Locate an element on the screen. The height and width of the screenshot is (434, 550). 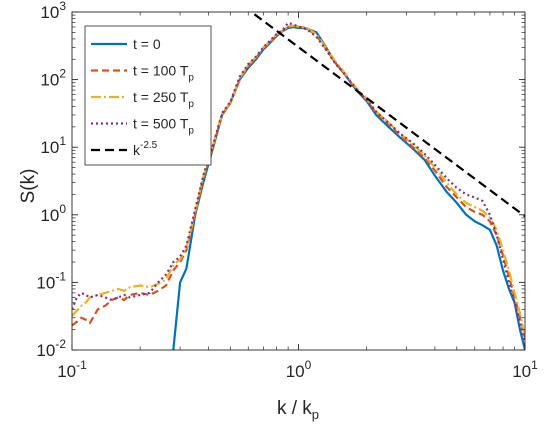
y-tick-label-4: 10¹ is located at coordinates (53, 145).